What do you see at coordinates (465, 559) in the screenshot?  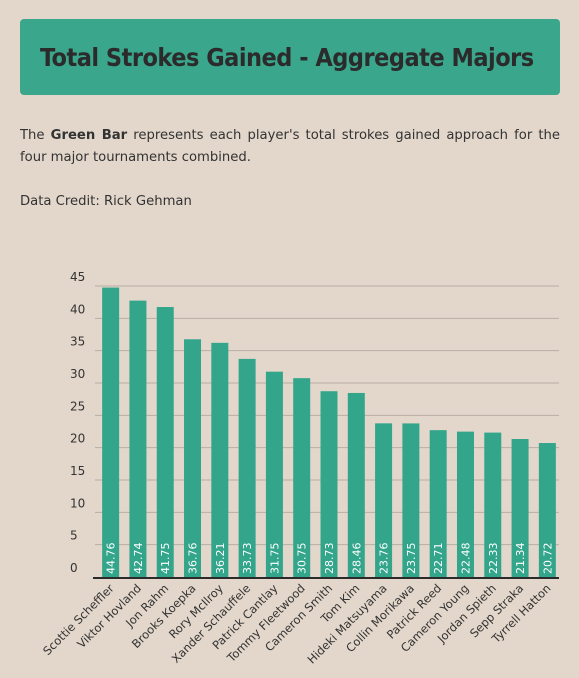 I see `data-label: 22.48` at bounding box center [465, 559].